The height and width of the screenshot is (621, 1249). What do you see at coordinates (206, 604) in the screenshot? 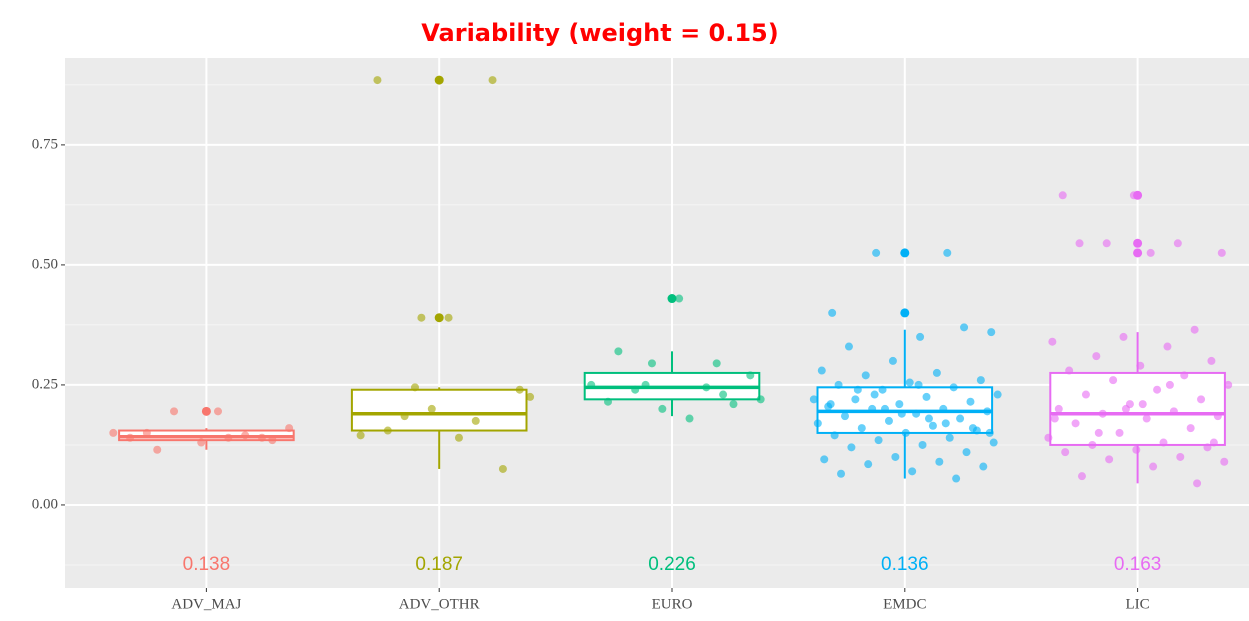
I see `x-tick-label: ADV_MAJ` at bounding box center [206, 604].